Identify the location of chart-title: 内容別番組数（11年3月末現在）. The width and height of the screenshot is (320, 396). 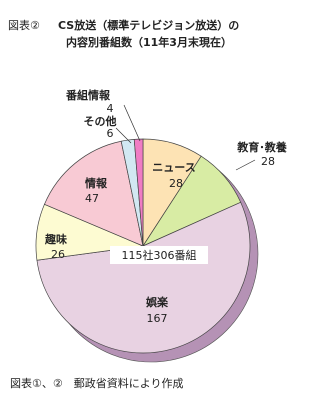
(149, 42).